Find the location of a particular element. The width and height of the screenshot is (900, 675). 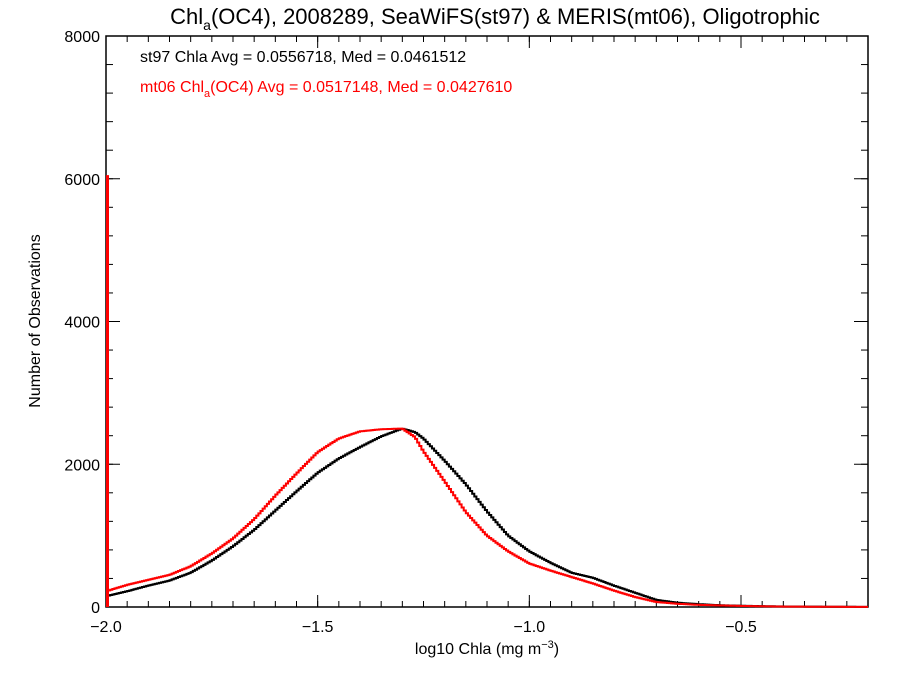

x-axis-label: log10 Chla (mg m−3) is located at coordinates (487, 648).